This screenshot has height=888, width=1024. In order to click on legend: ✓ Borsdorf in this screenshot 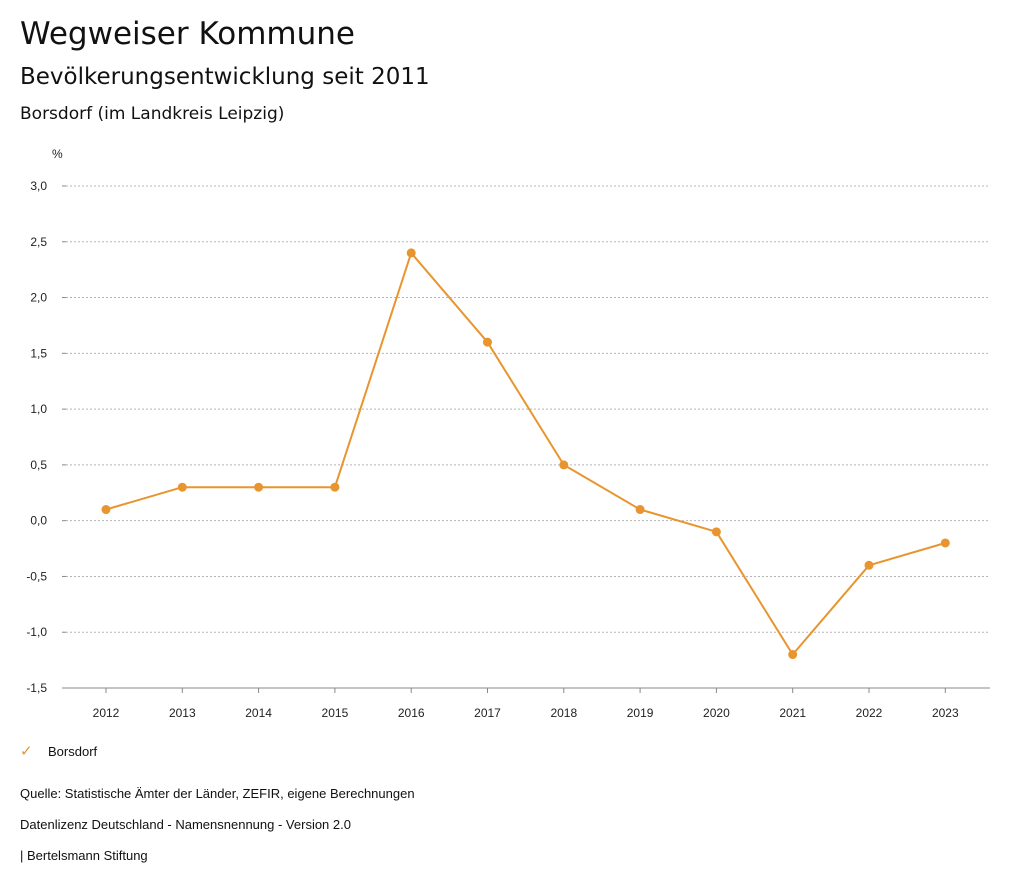, I will do `click(58, 751)`.